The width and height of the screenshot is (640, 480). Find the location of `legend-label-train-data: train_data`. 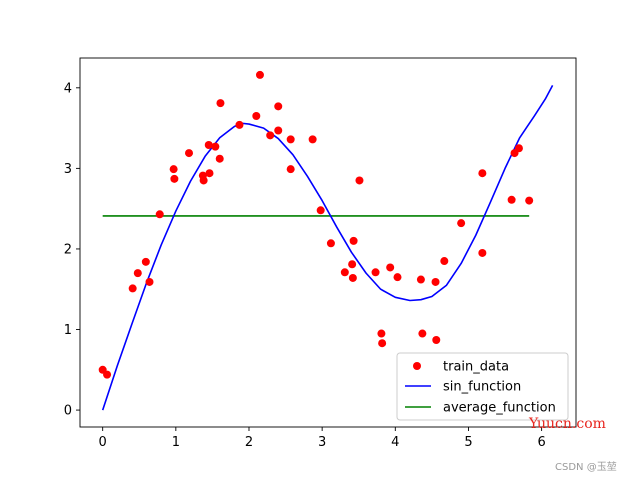

legend-label-train-data: train_data is located at coordinates (476, 367).